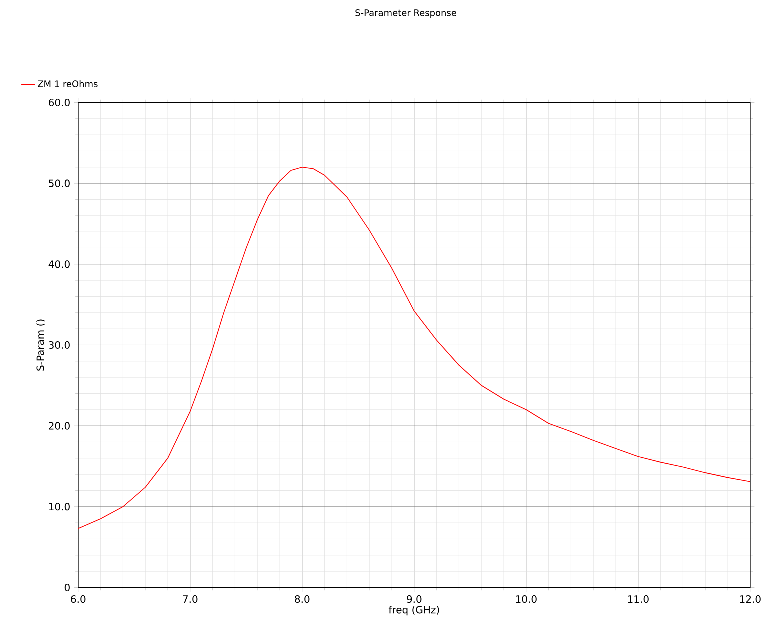 The image size is (762, 633). Describe the element at coordinates (190, 600) in the screenshot. I see `x-tick-label: 7.0` at that location.